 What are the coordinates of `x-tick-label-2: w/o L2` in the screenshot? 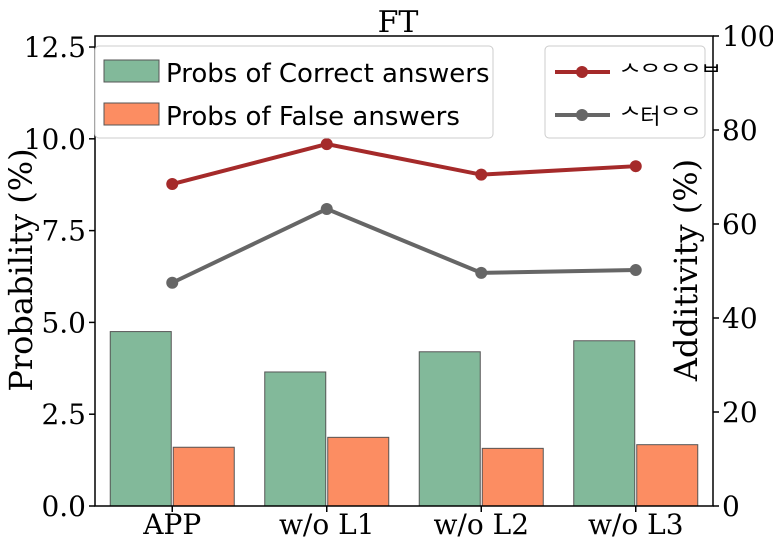 It's located at (481, 524).